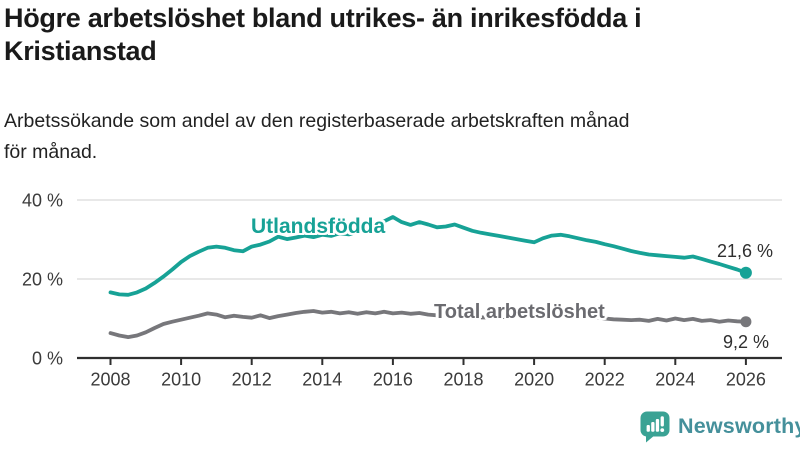 This screenshot has height=450, width=800. Describe the element at coordinates (110, 380) in the screenshot. I see `x-tick-label: 2008` at that location.